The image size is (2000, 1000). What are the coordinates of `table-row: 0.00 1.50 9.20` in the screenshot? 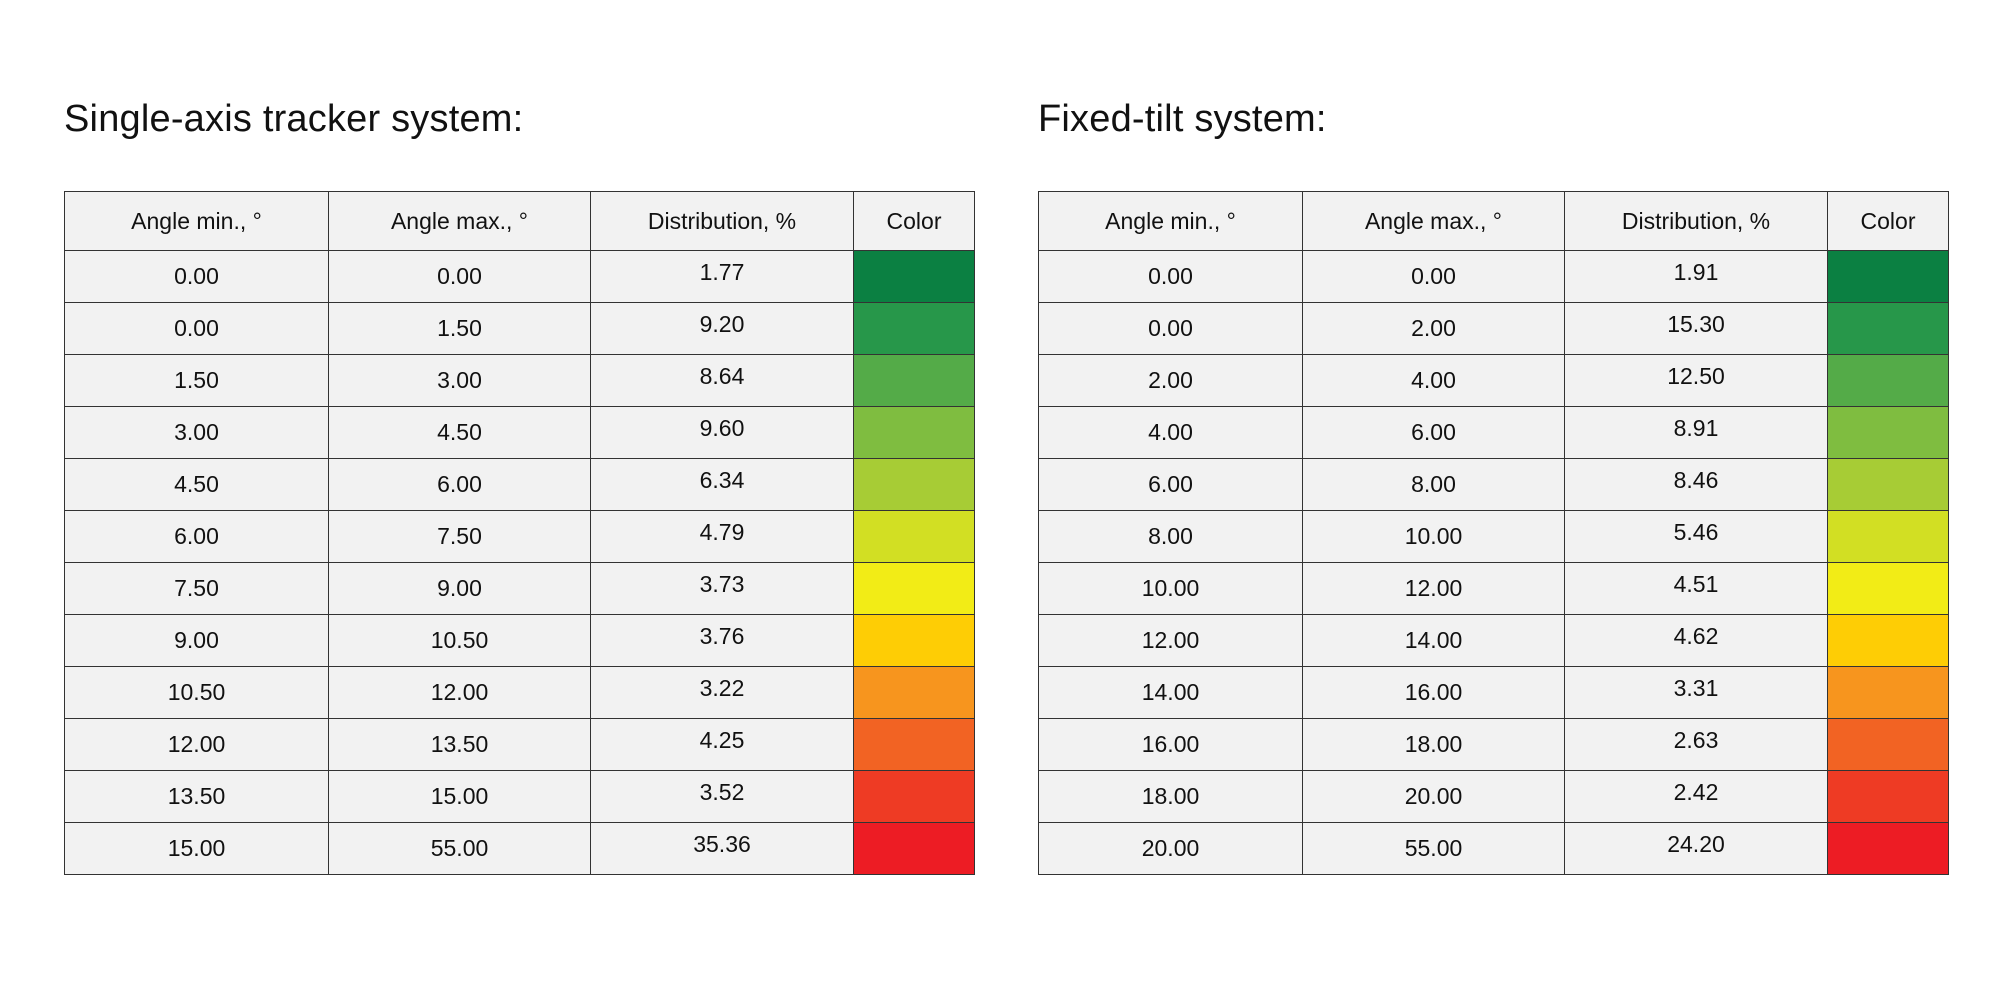 It's located at (519, 328).